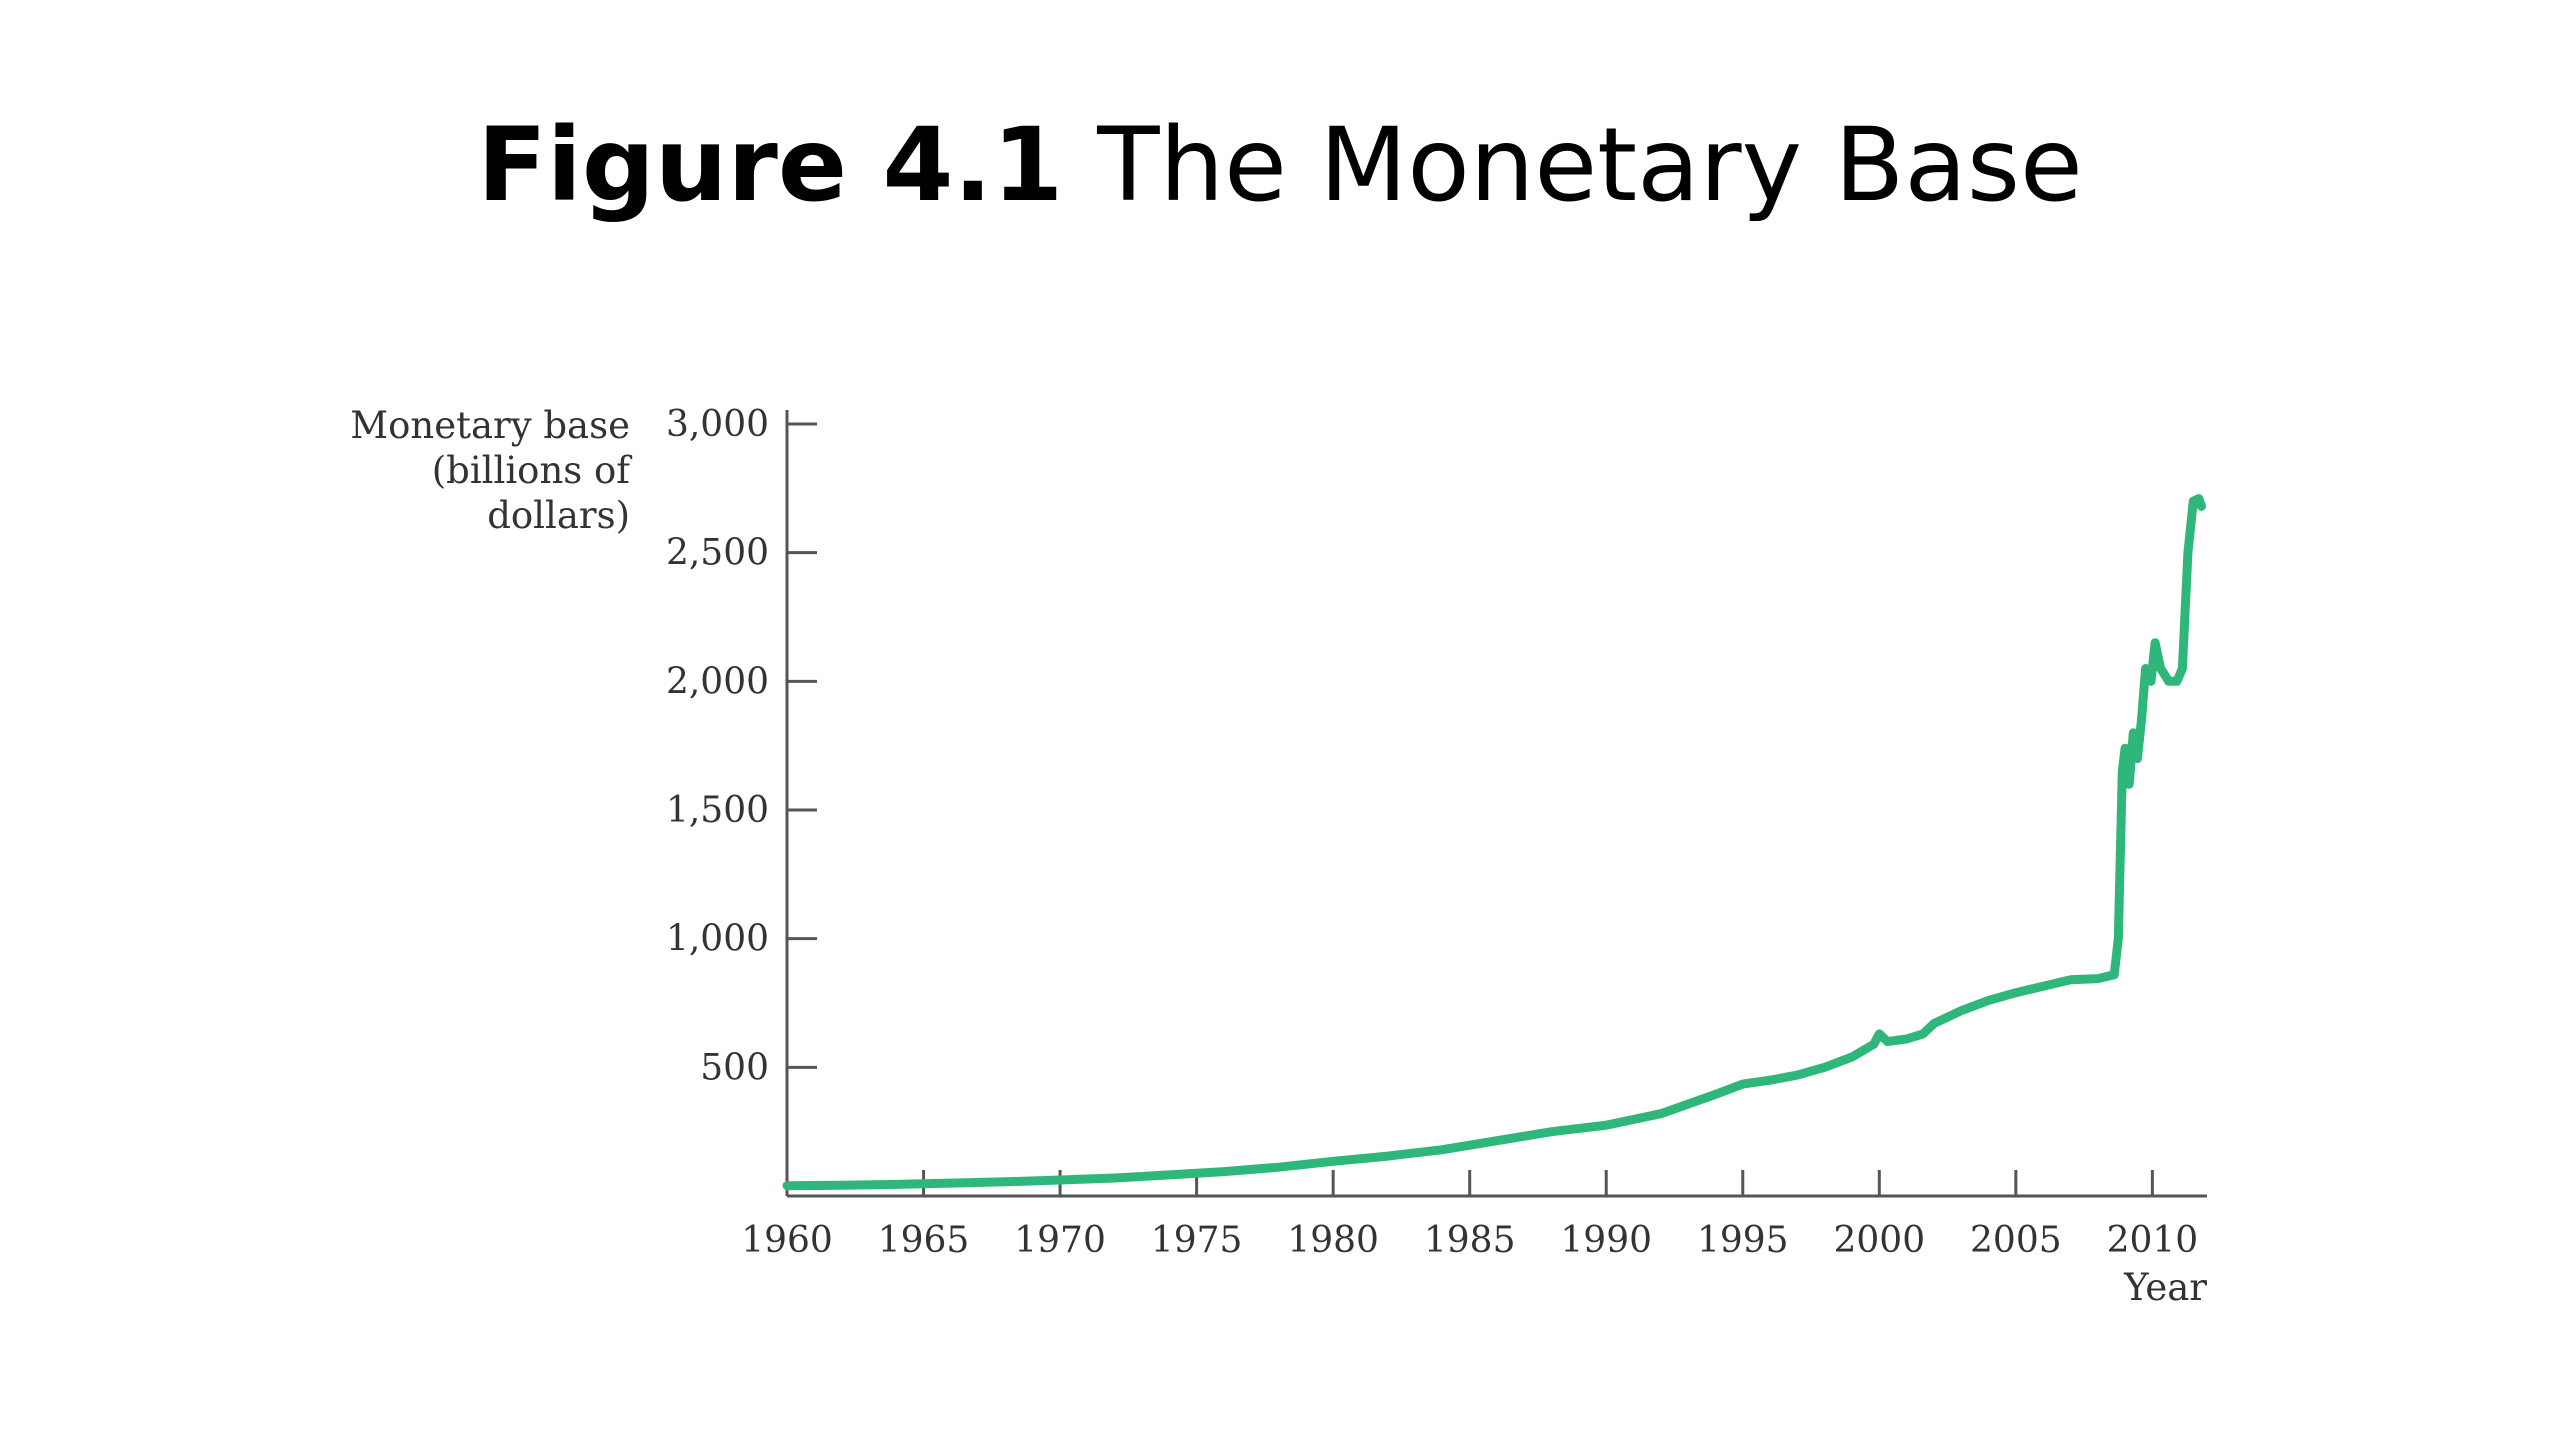 Image resolution: width=2560 pixels, height=1440 pixels. Describe the element at coordinates (490, 425) in the screenshot. I see `y-axis-label-line: Monetary base` at that location.